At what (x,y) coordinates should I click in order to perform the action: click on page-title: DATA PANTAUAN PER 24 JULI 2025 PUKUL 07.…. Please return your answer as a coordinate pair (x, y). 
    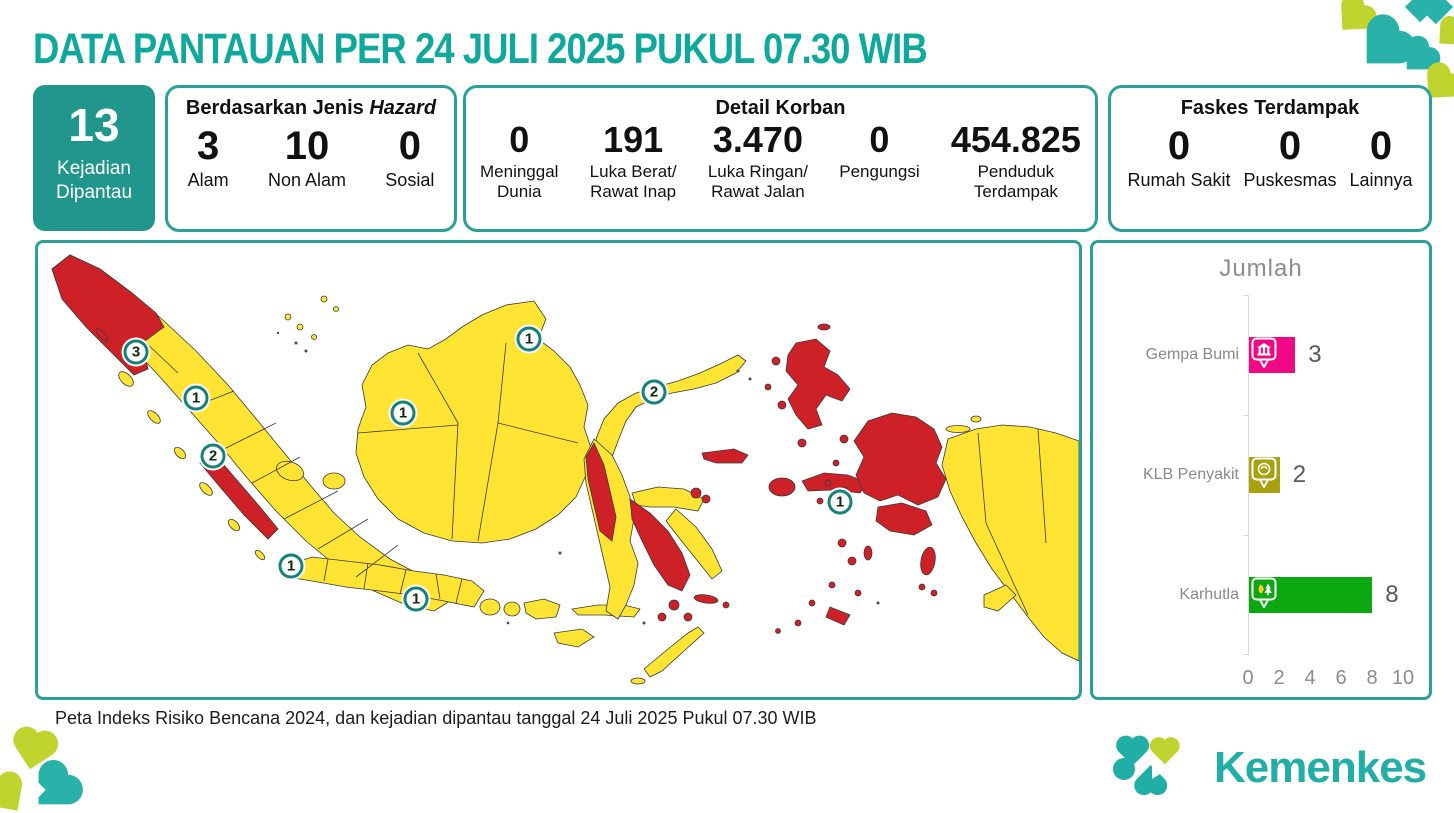
    Looking at the image, I should click on (480, 50).